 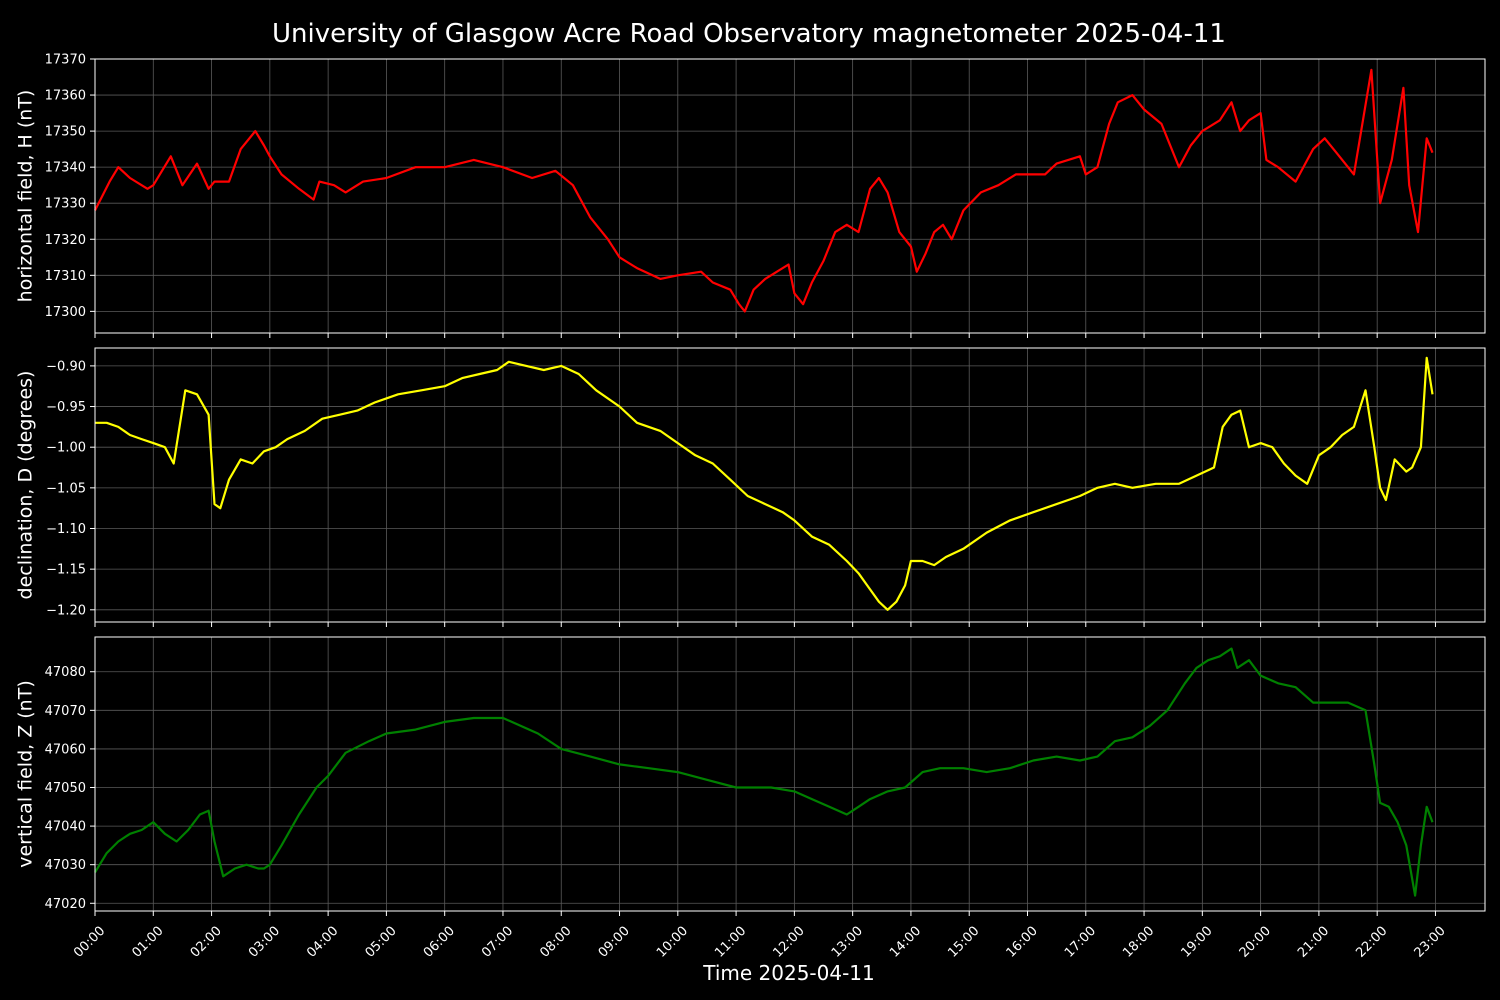 What do you see at coordinates (89, 942) in the screenshot?
I see `x-tick-label: 00:00` at bounding box center [89, 942].